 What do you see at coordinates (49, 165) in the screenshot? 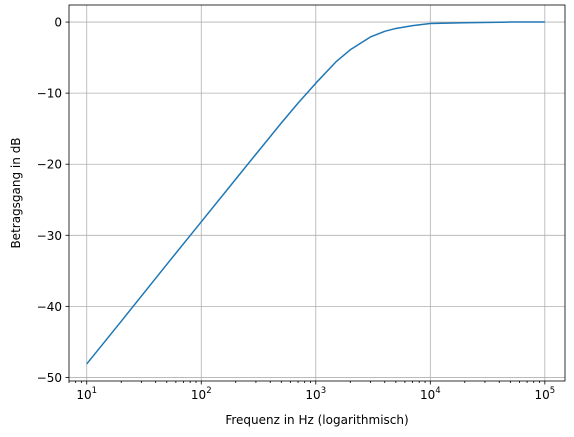
I see `y-tick-label: −20` at bounding box center [49, 165].